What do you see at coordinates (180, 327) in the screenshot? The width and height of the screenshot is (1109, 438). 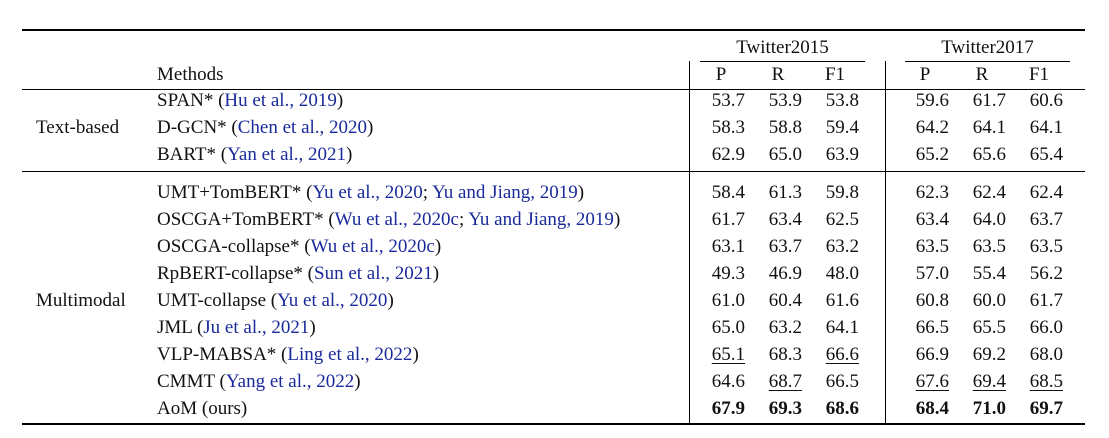 I see `method-text: JML (` at bounding box center [180, 327].